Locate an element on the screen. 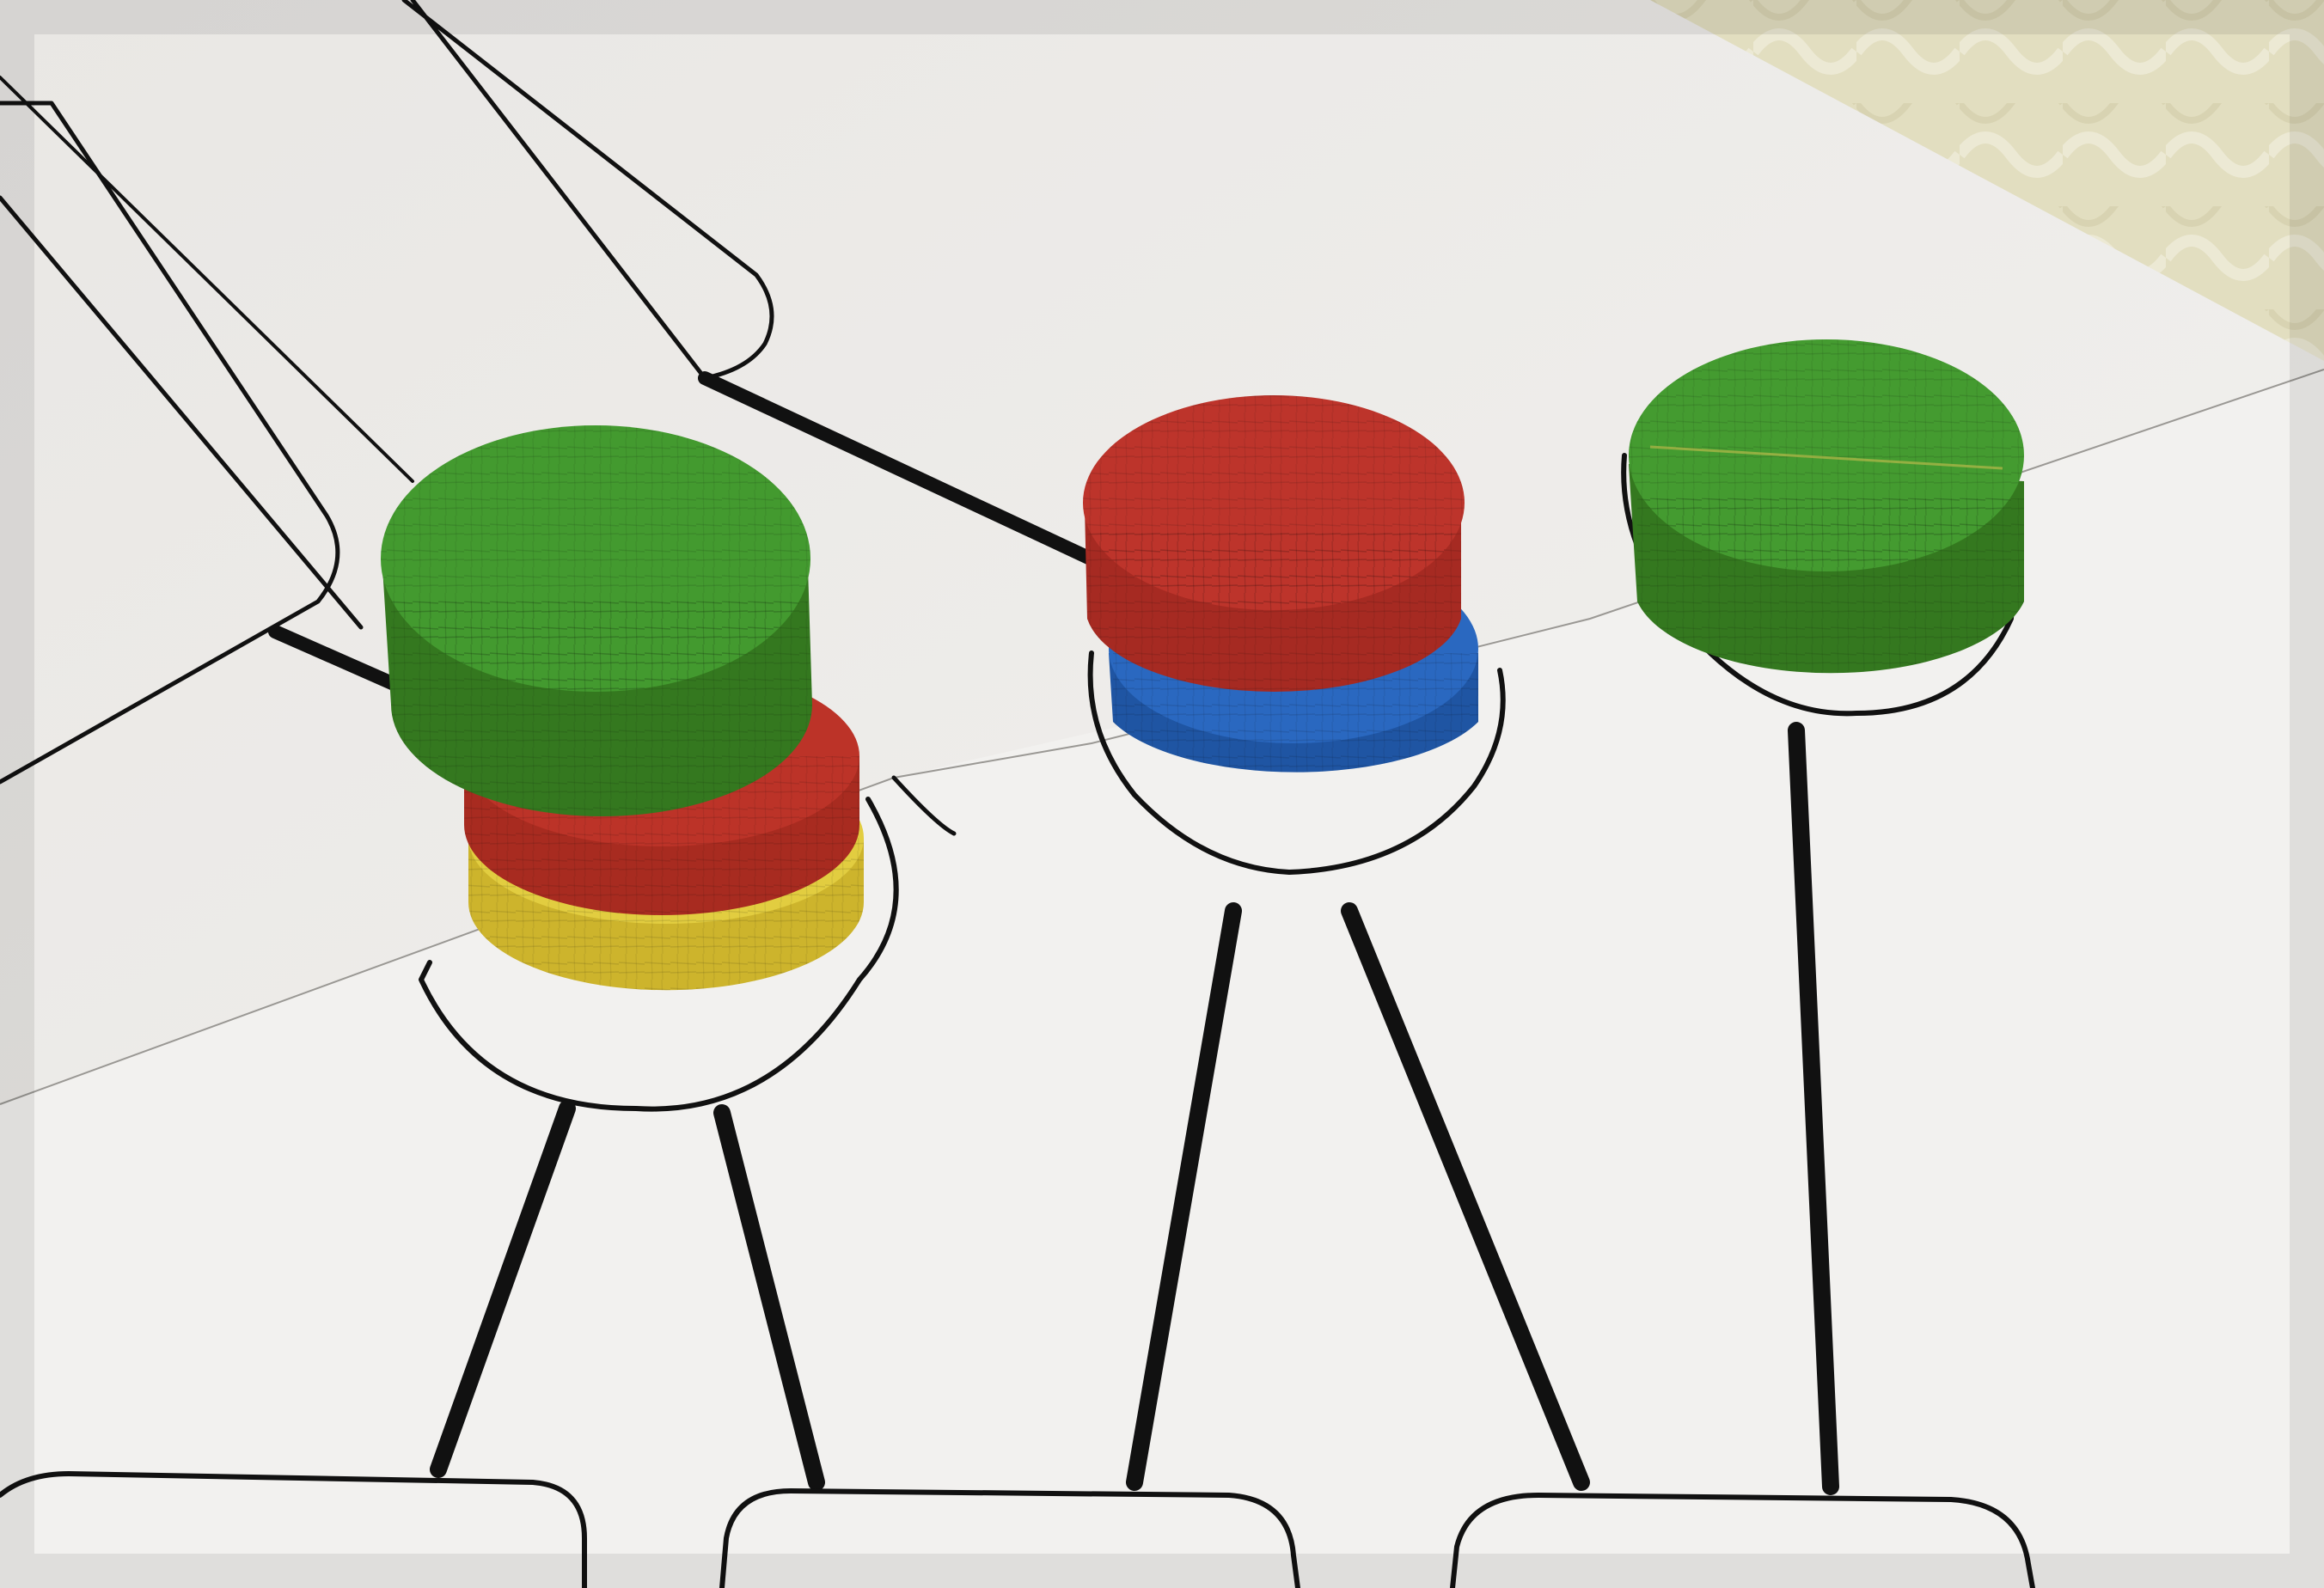 This screenshot has height=1588, width=2324. rounded-box-top-left is located at coordinates (170, 443).